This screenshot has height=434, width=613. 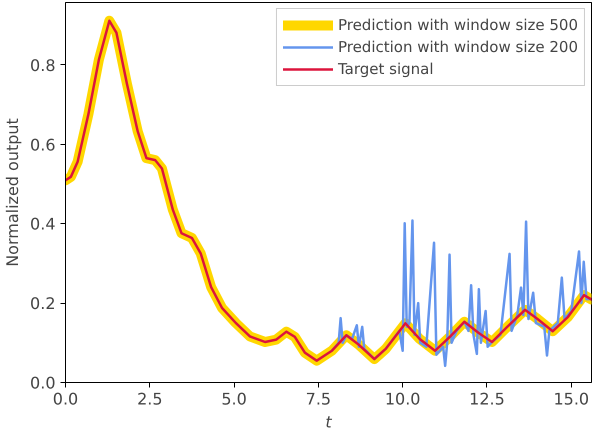 I want to click on x-tick-label: 10.0, so click(x=402, y=399).